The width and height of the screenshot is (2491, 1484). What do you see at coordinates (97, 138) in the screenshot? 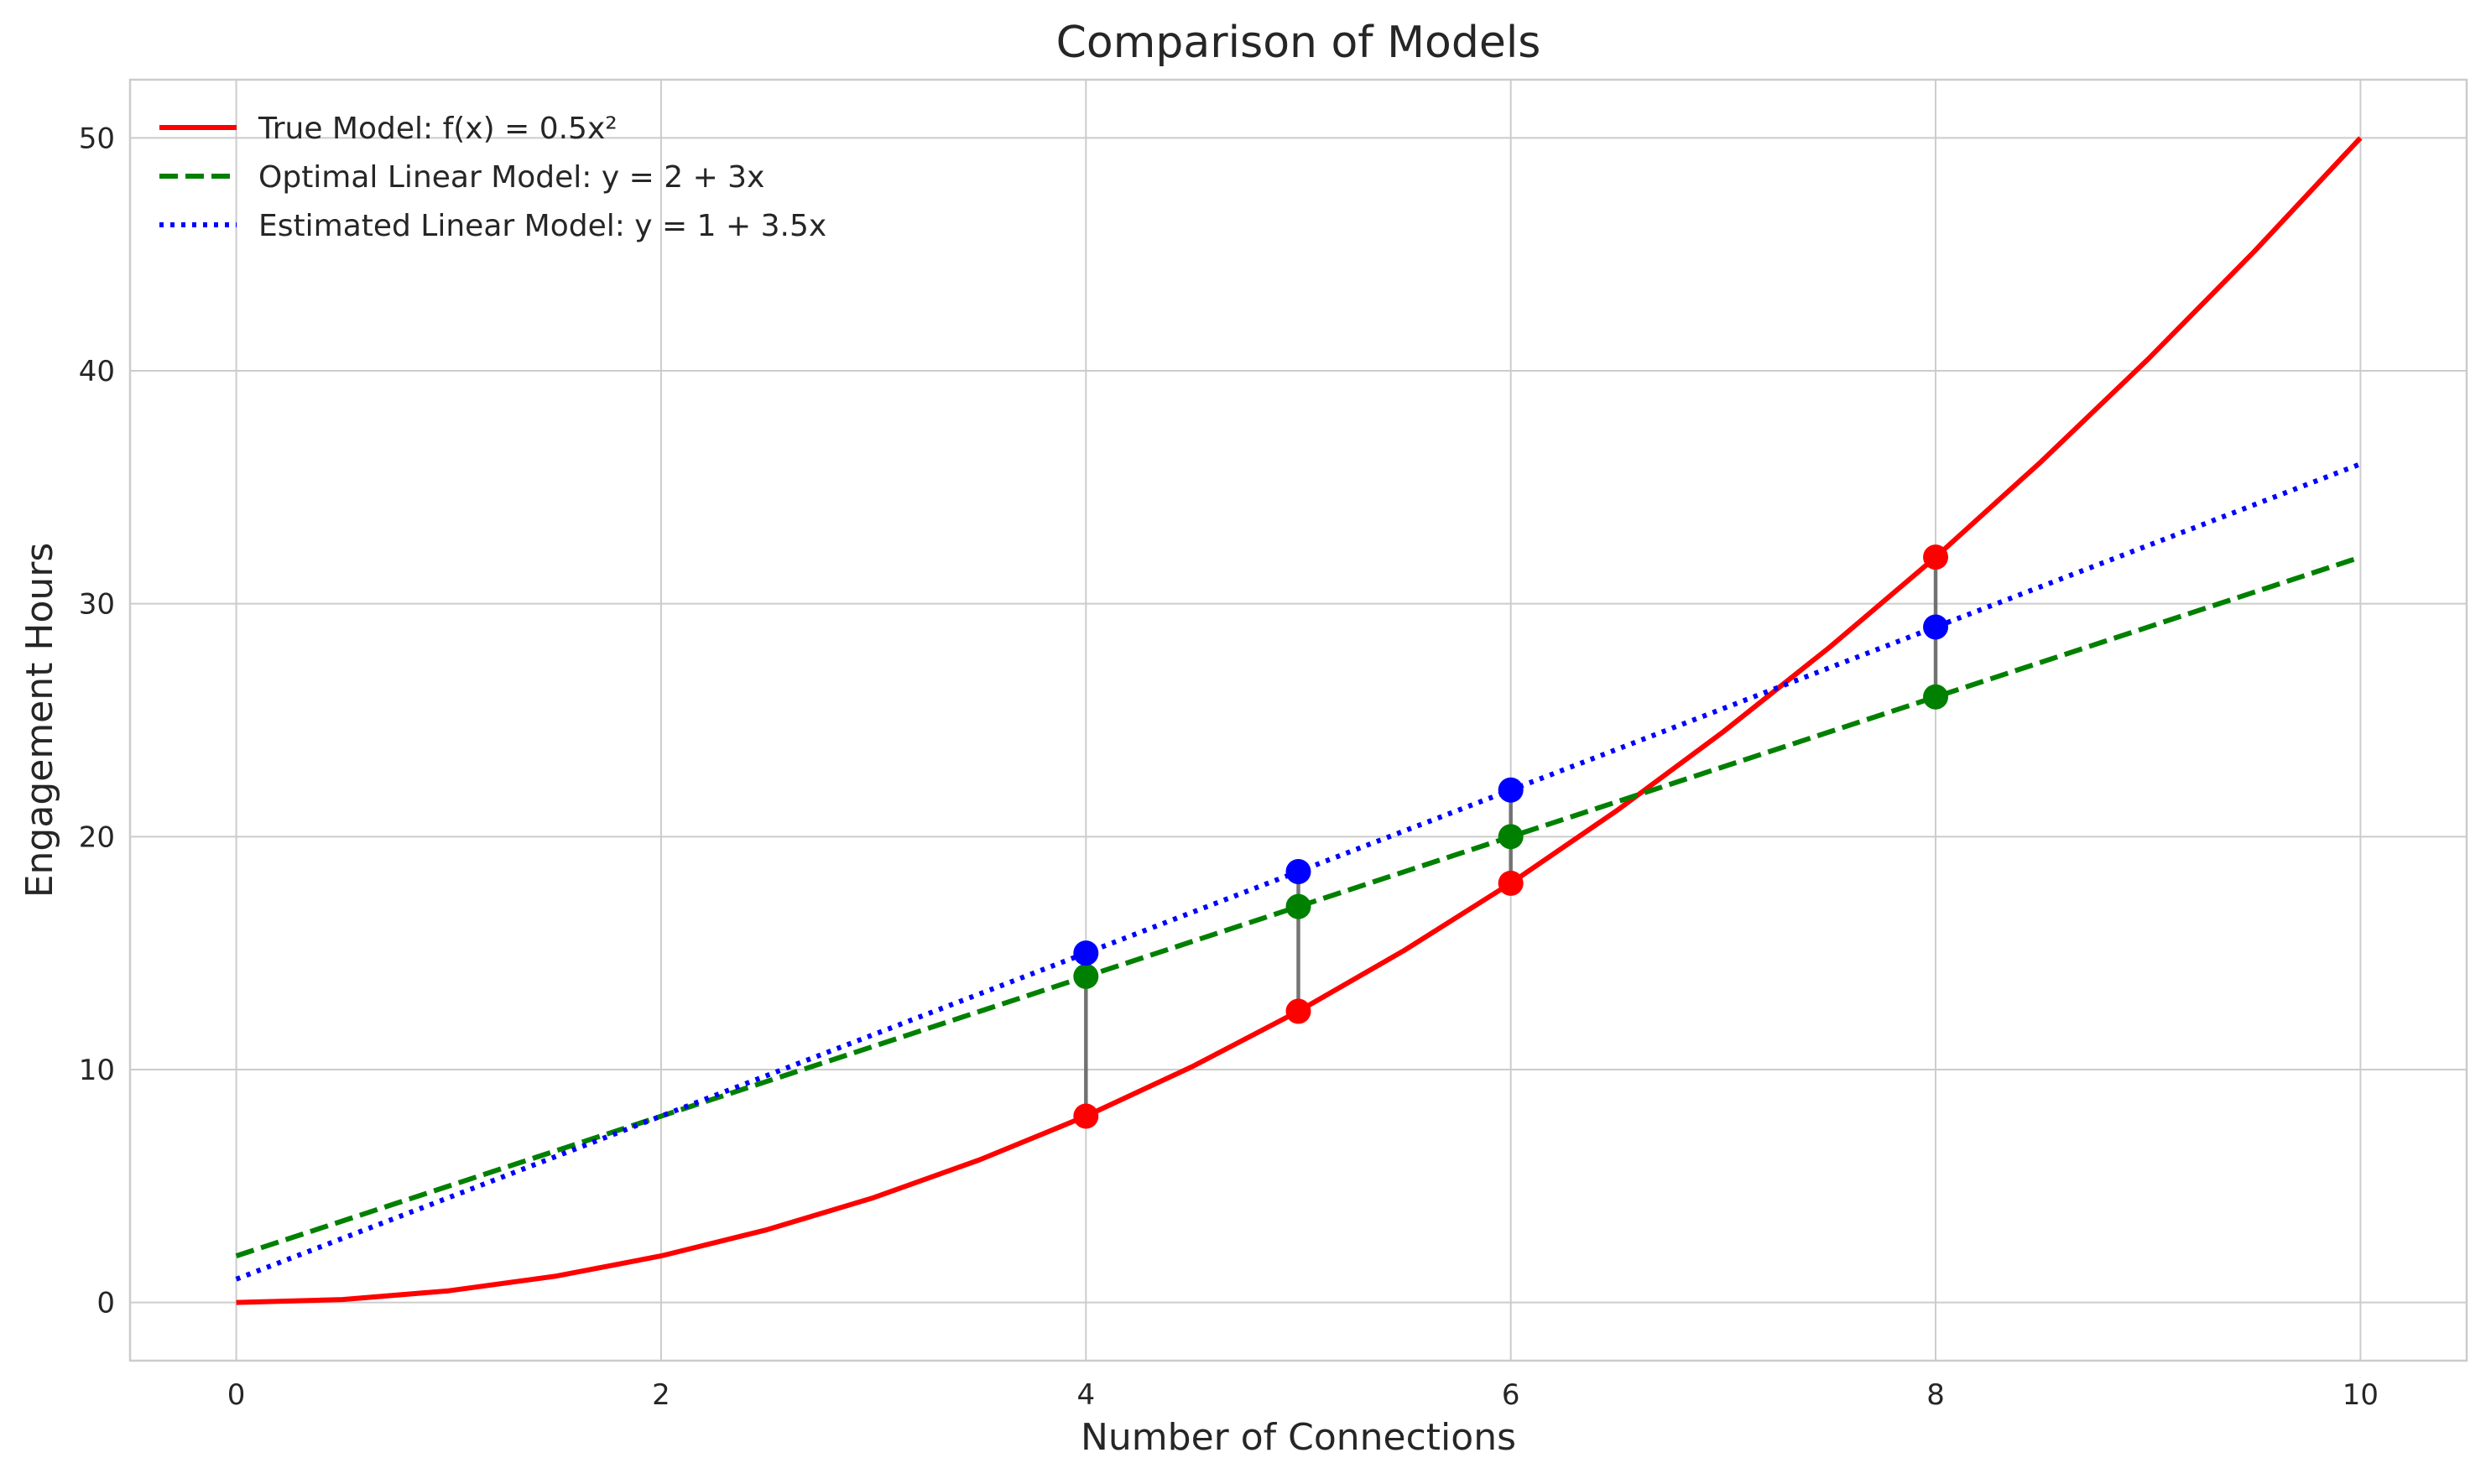
I see `y-tick-label-50: 50` at bounding box center [97, 138].